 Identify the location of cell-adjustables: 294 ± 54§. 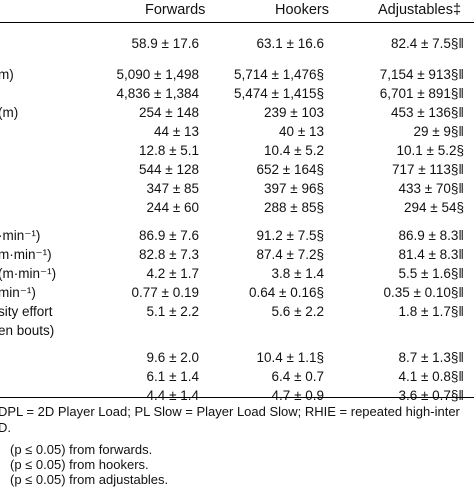
(434, 207).